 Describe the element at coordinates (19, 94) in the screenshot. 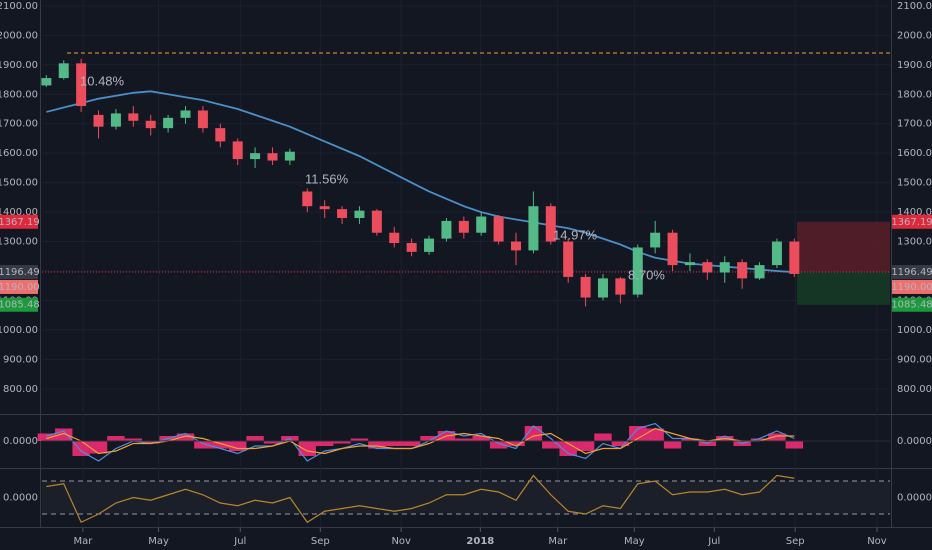

I see `y-tick-label: 1800.00` at that location.